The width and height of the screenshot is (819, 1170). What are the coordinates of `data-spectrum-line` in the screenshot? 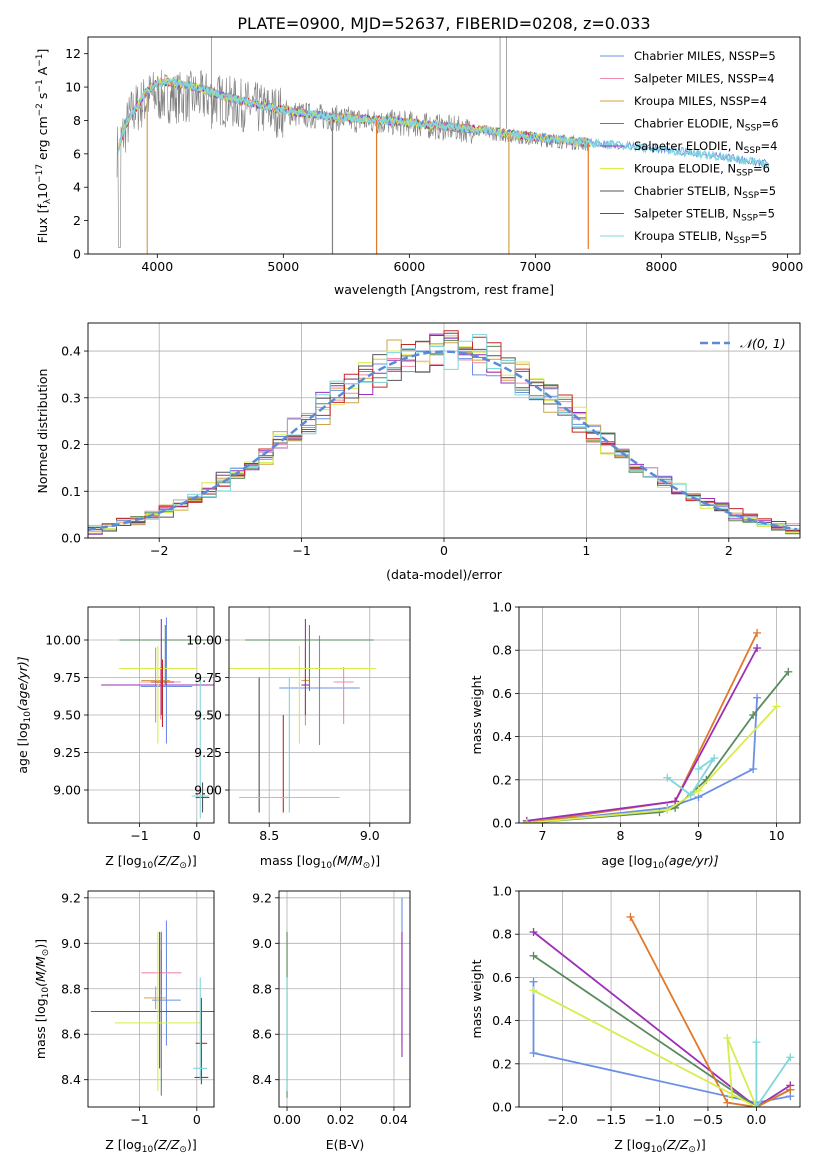 It's located at (352, 158).